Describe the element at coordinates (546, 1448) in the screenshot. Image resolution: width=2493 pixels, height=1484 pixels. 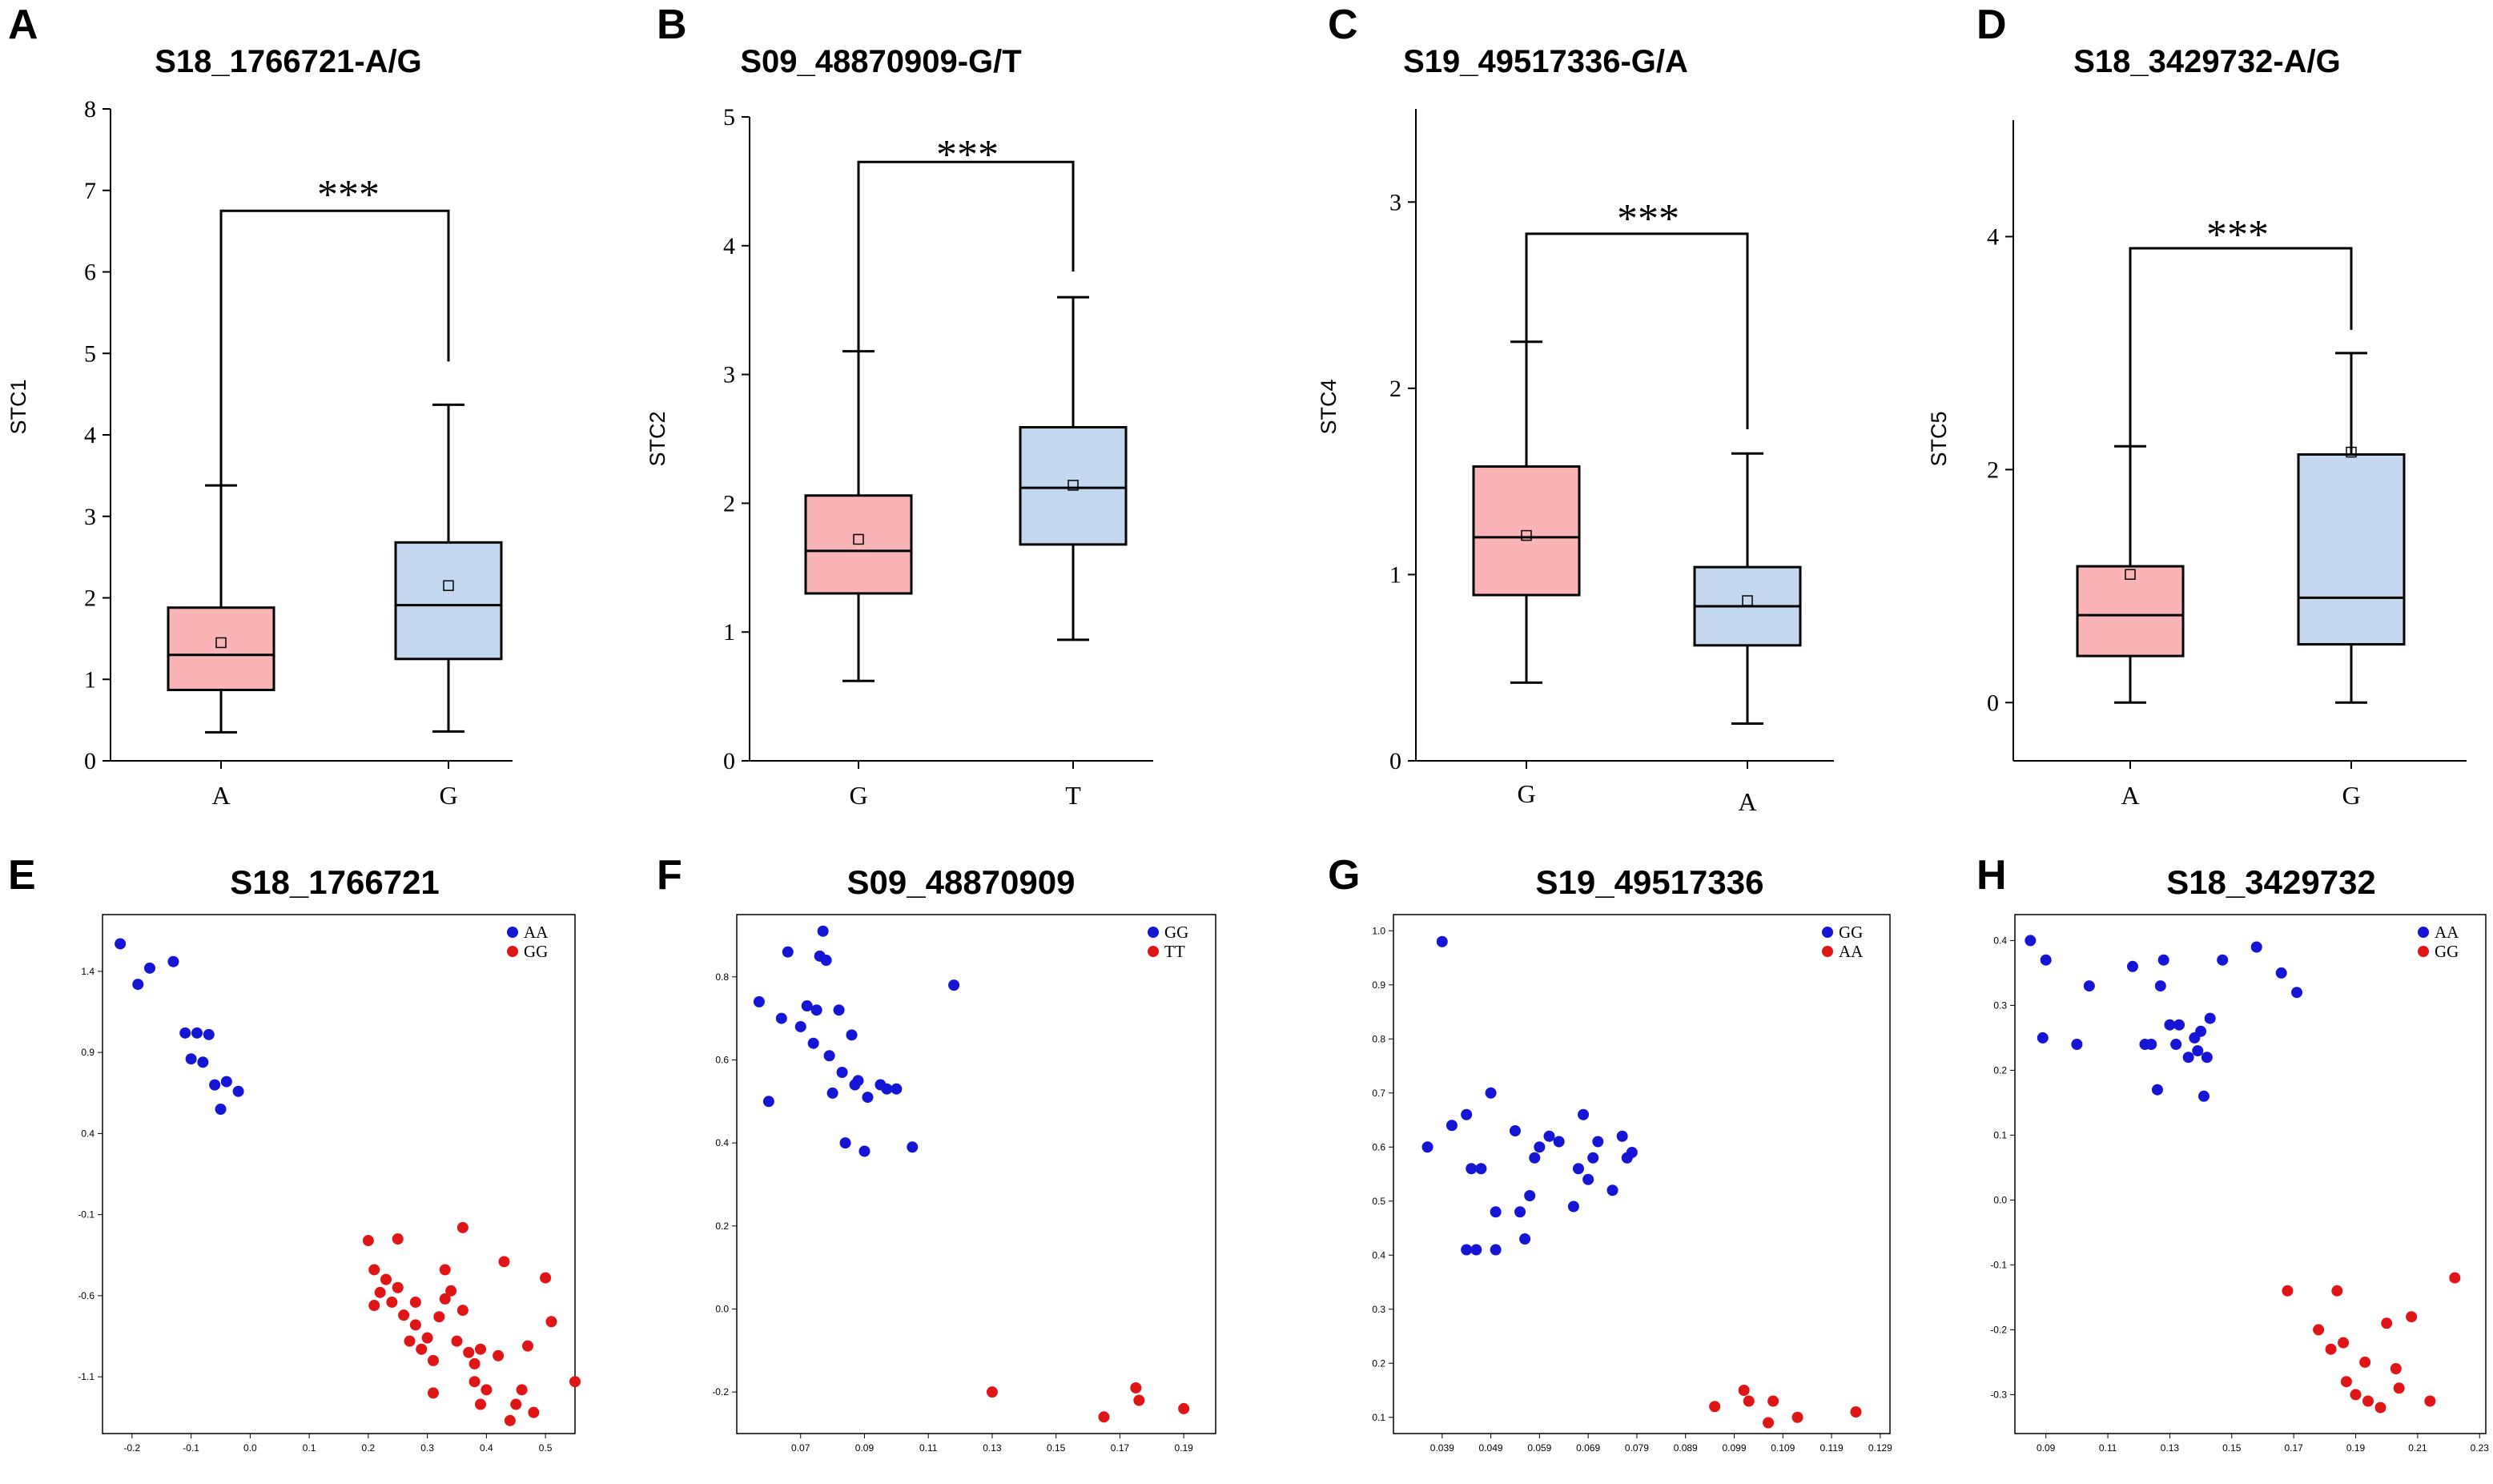
I see `x-tick-label: 0.5` at that location.